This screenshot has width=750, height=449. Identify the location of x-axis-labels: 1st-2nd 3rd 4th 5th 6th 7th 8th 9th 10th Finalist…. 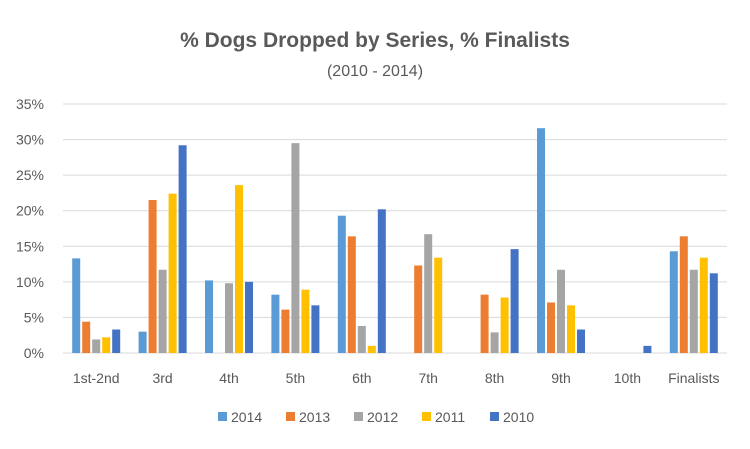
(396, 378).